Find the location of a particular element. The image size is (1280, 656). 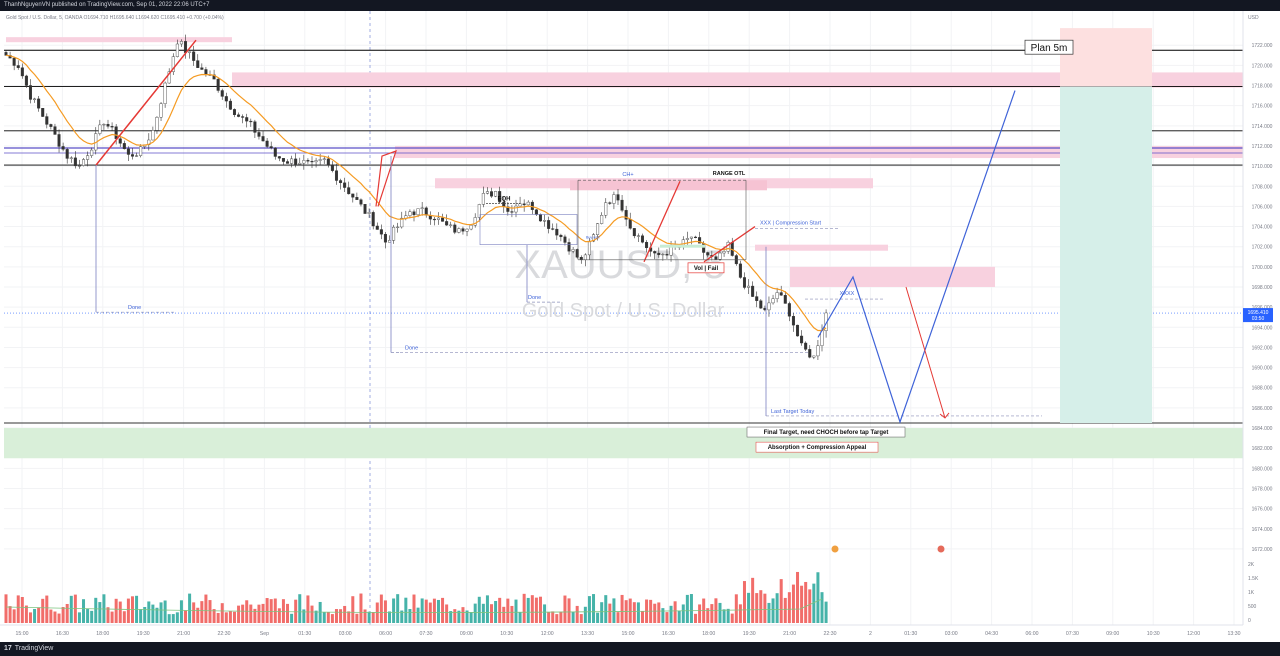

time-tick: 07:30 is located at coordinates (426, 634).